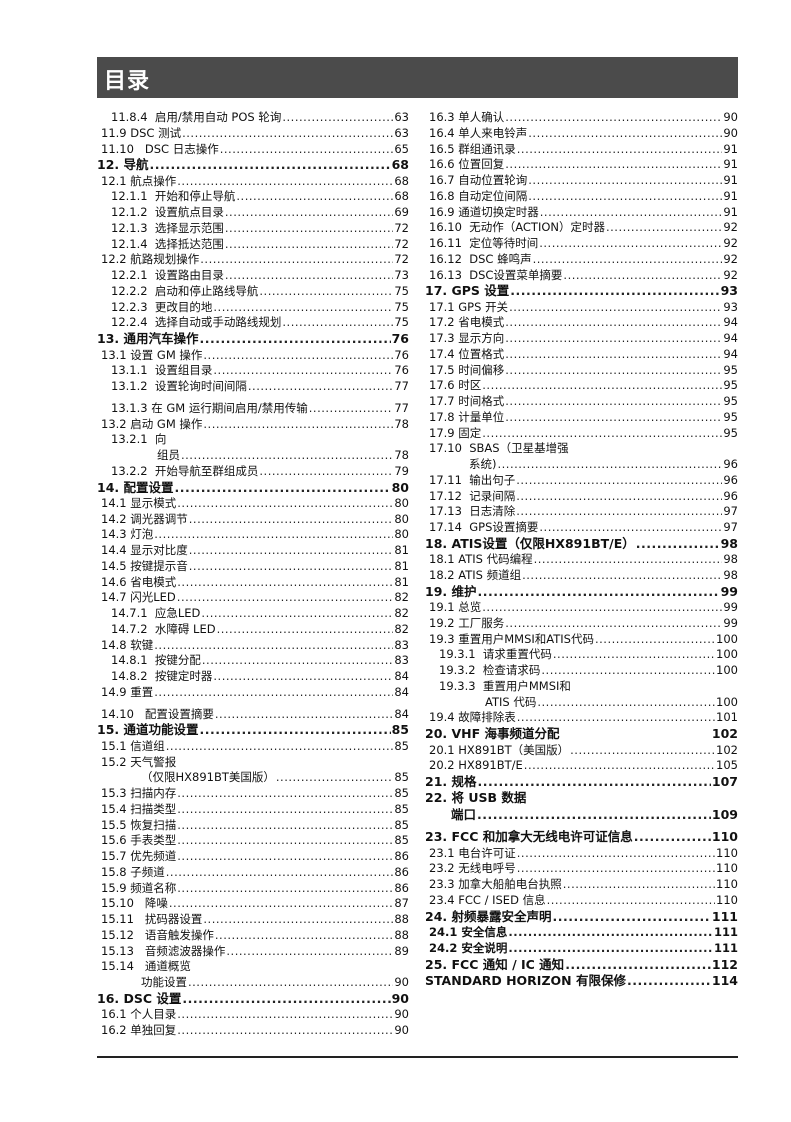 The width and height of the screenshot is (791, 1122). Describe the element at coordinates (581, 640) in the screenshot. I see `toc-entry: 19.3 重置用户MMSI和ATIS代码 100` at that location.